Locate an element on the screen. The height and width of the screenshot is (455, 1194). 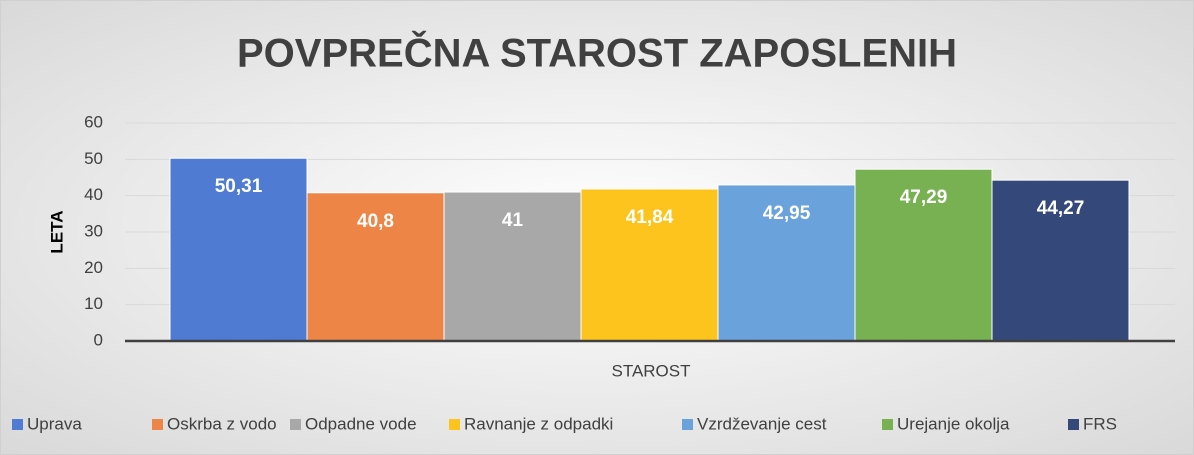
legend-label: Ravnanje z odpadki is located at coordinates (538, 423).